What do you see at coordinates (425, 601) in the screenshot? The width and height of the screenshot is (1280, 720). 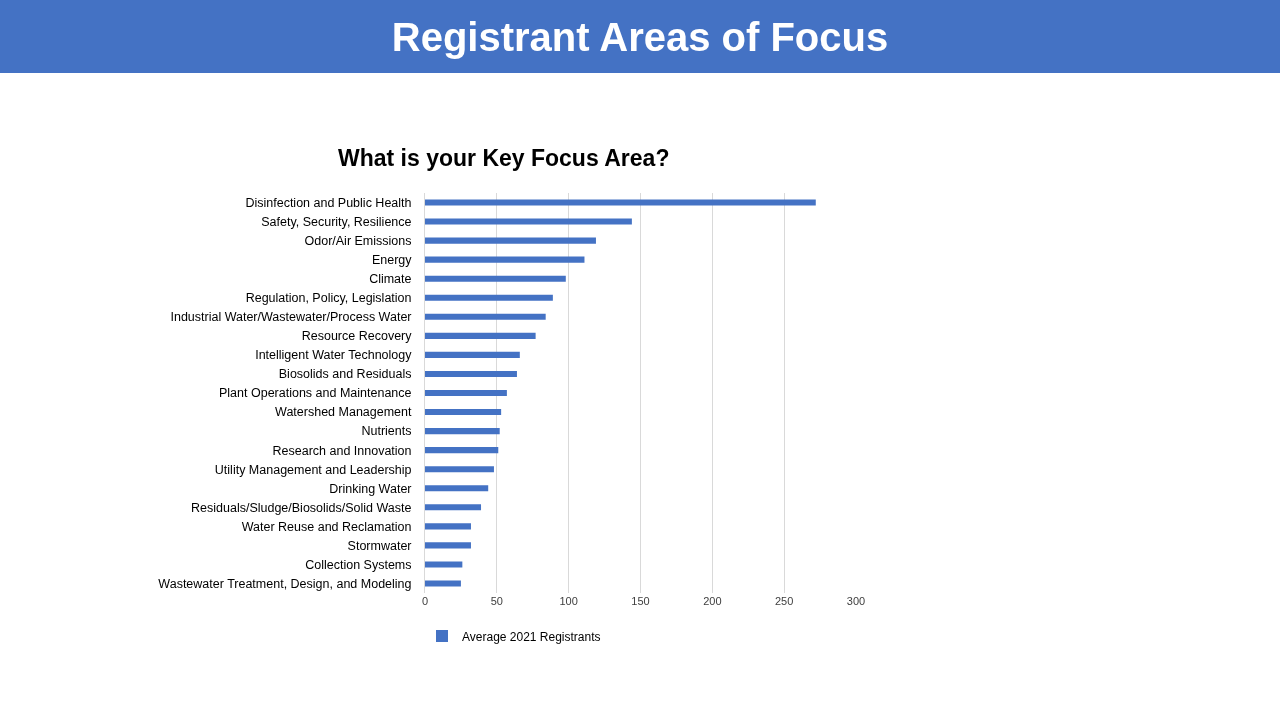 I see `x-tick-label: 0` at bounding box center [425, 601].